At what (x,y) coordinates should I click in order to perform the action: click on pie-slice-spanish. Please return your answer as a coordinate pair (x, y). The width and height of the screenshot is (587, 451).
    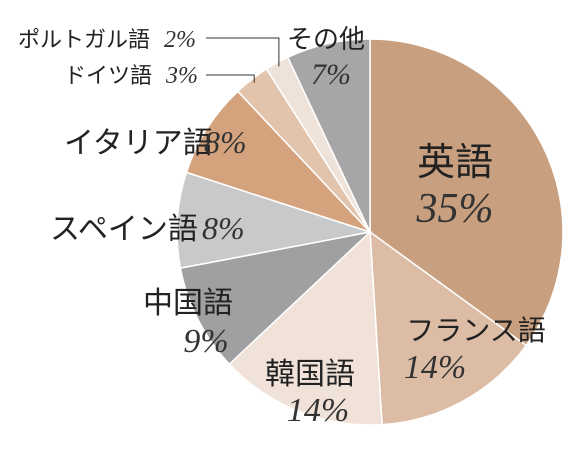
    Looking at the image, I should click on (273, 220).